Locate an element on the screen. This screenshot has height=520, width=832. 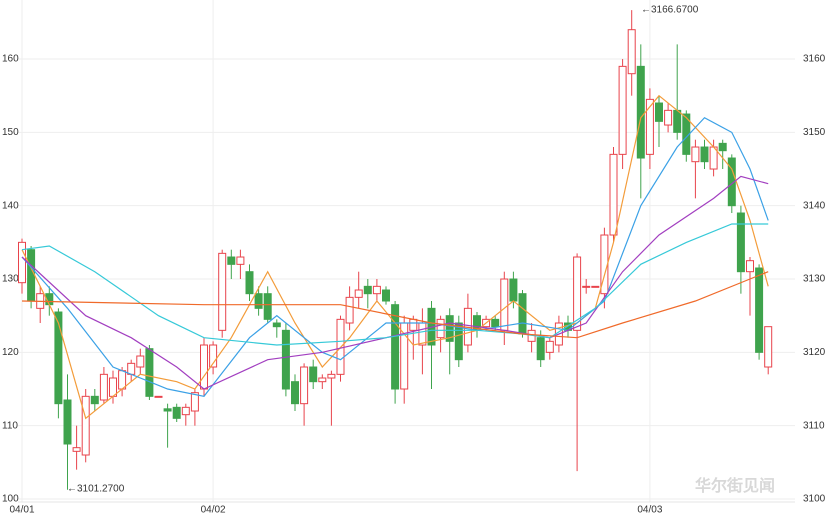
y2-tick-label: 3110 is located at coordinates (814, 425).